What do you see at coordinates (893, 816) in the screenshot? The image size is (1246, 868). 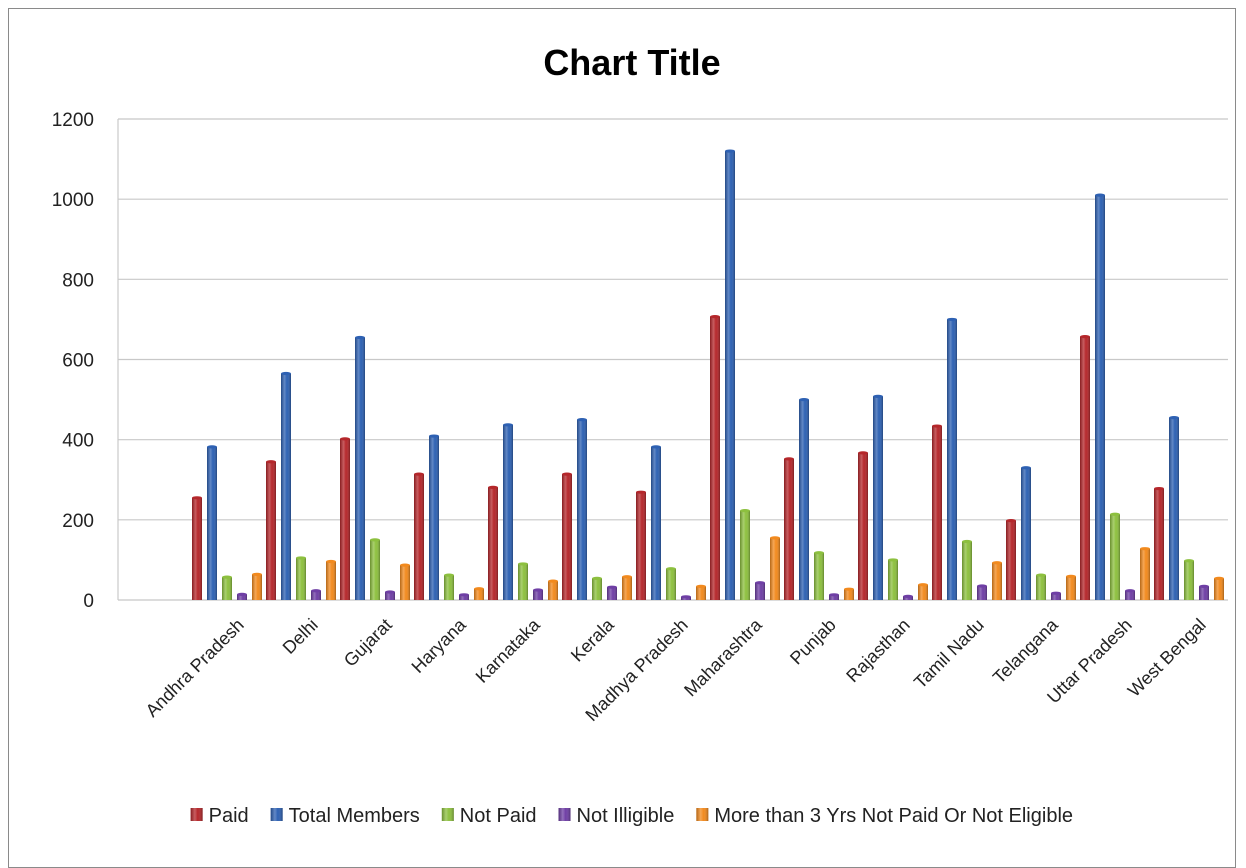 I see `legend-label: More than 3 Yrs Not Paid Or Not Eligible` at bounding box center [893, 816].